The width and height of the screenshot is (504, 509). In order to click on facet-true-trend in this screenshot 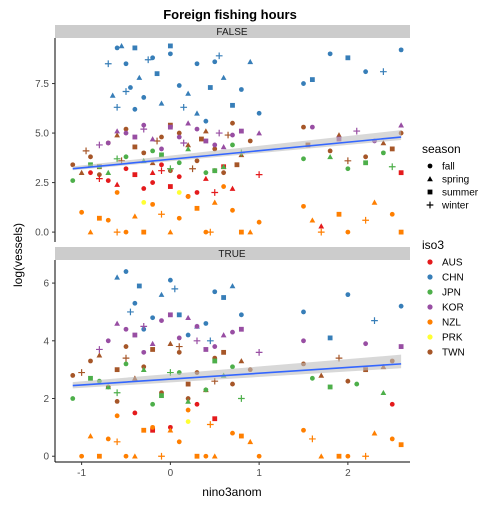, I will do `click(237, 371)`.